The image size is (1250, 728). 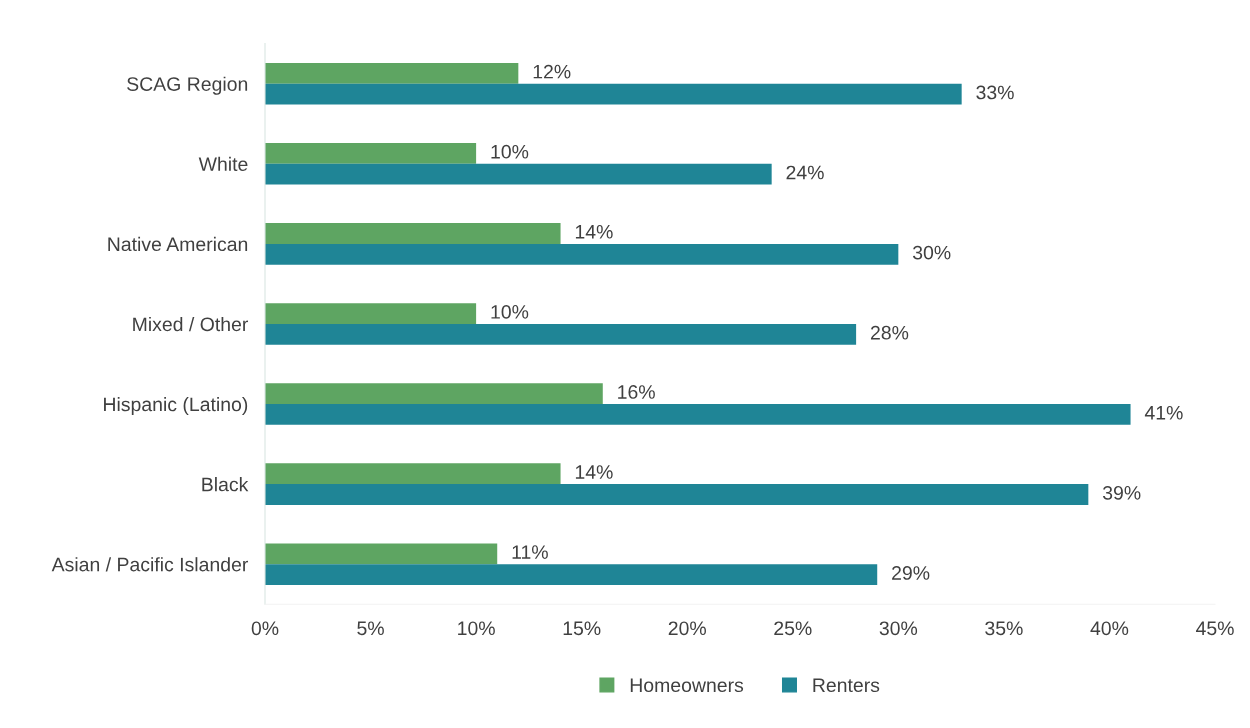 I want to click on data-label: 11%, so click(x=530, y=552).